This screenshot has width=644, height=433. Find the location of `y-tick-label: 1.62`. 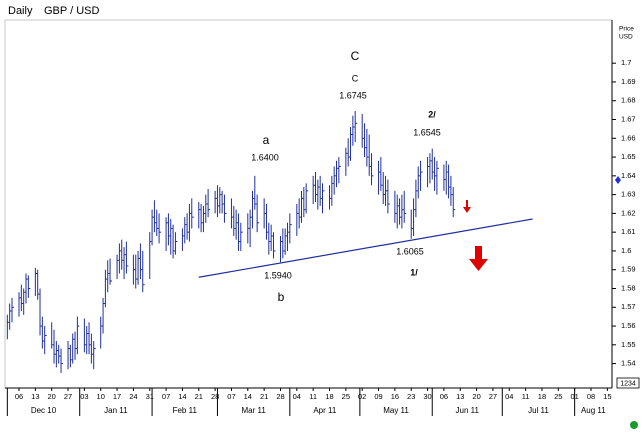

y-tick-label: 1.62 is located at coordinates (628, 212).